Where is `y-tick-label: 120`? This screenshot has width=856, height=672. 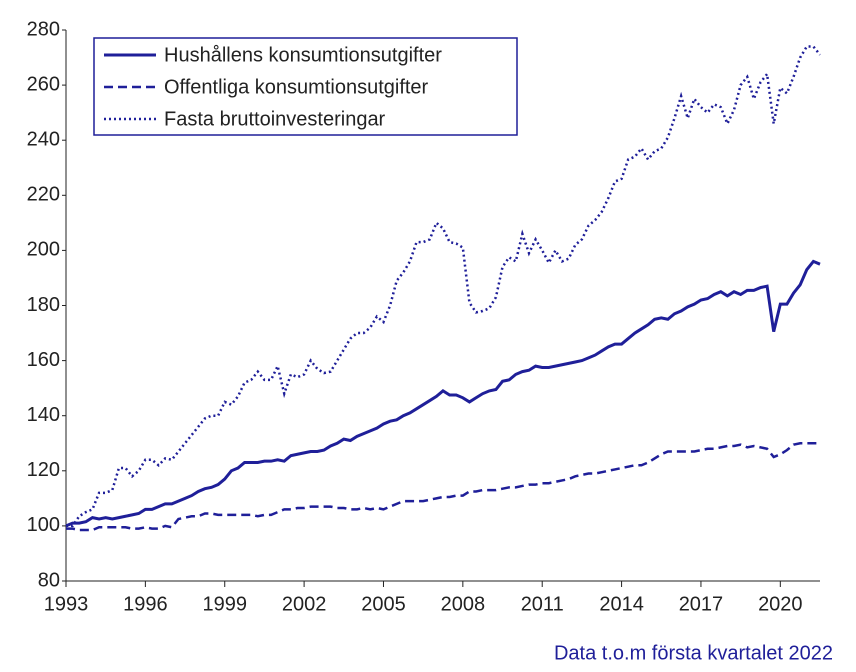 y-tick-label: 120 is located at coordinates (43, 470).